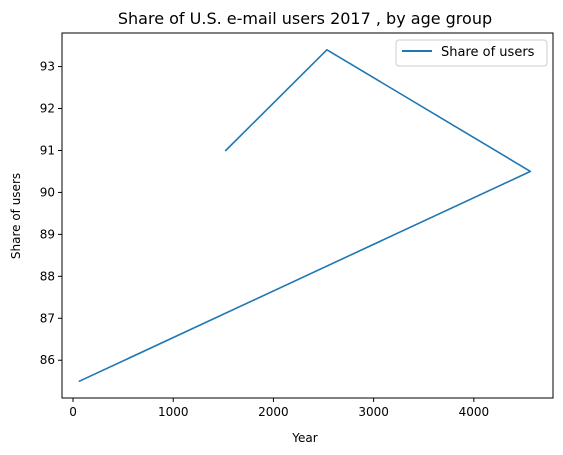  What do you see at coordinates (304, 438) in the screenshot?
I see `x-axis-label: Year` at bounding box center [304, 438].